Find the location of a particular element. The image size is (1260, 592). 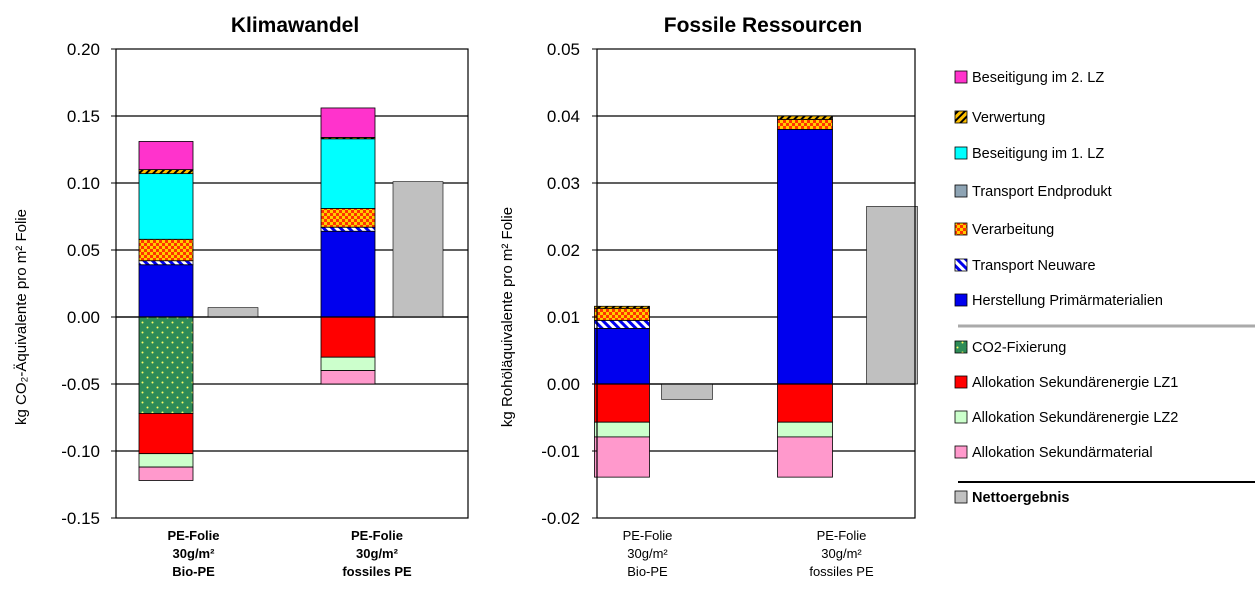

legend-label: Beseitigung im 1. LZ is located at coordinates (1038, 154).